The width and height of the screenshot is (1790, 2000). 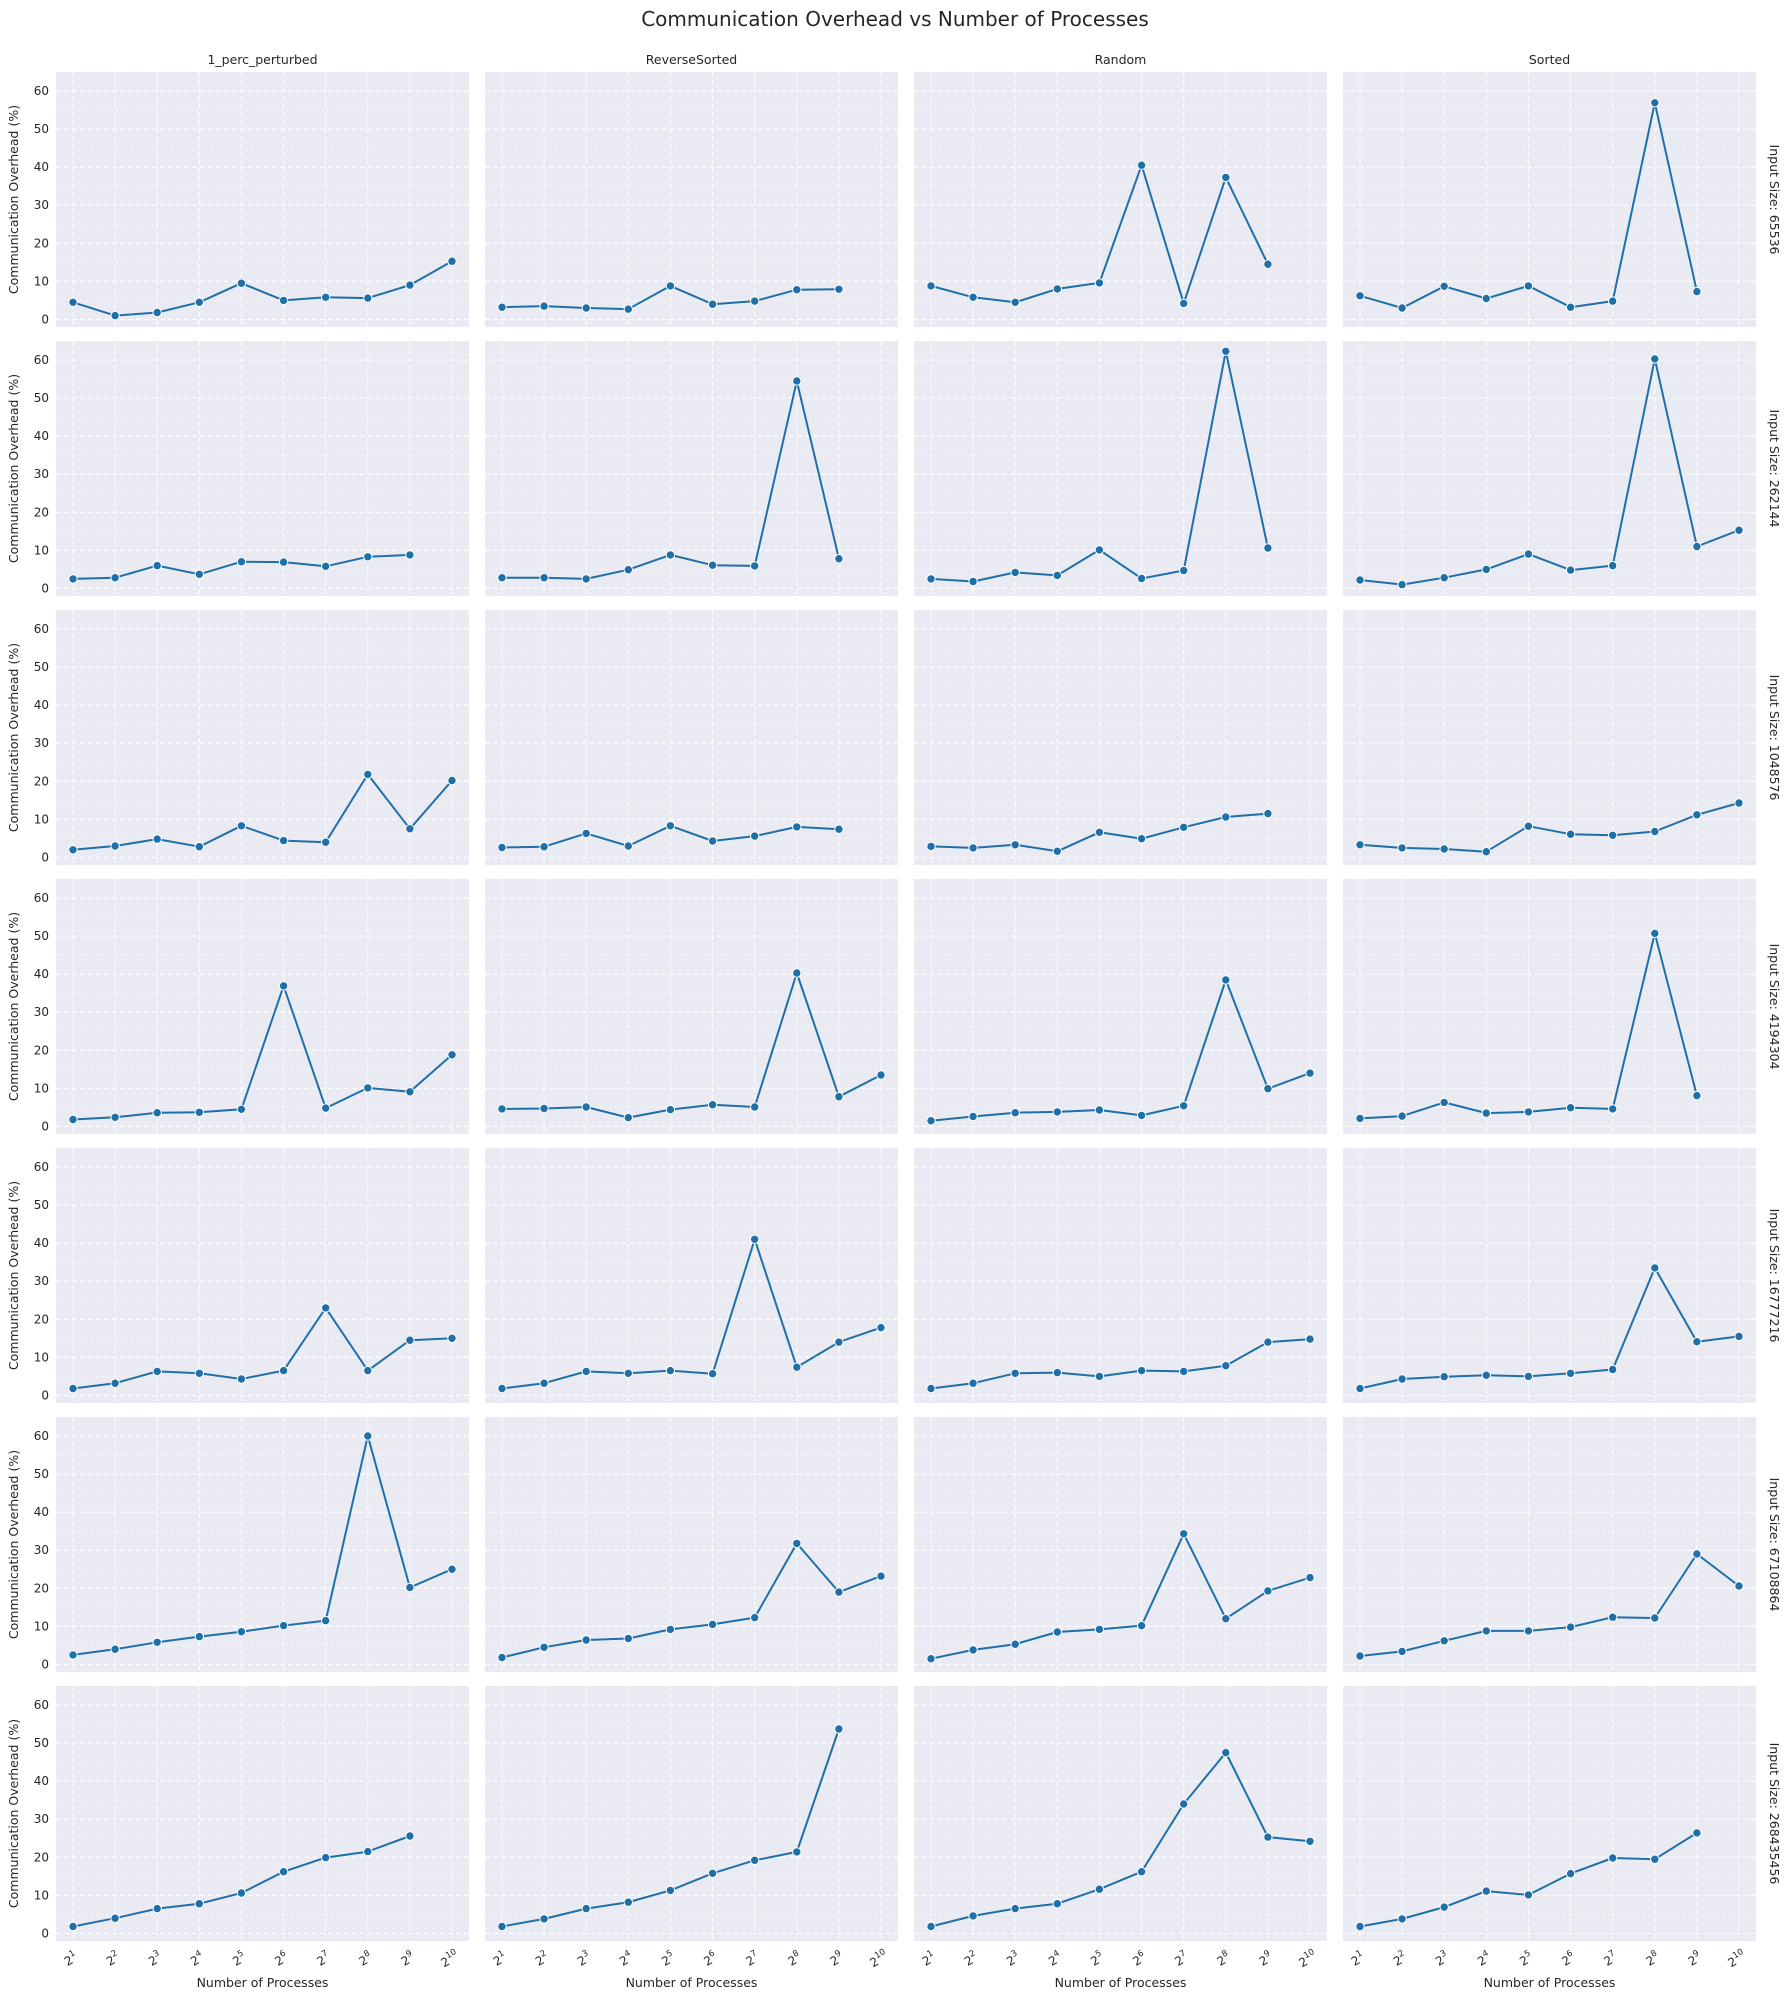 I want to click on y-tick-label: 40, so click(x=41, y=1512).